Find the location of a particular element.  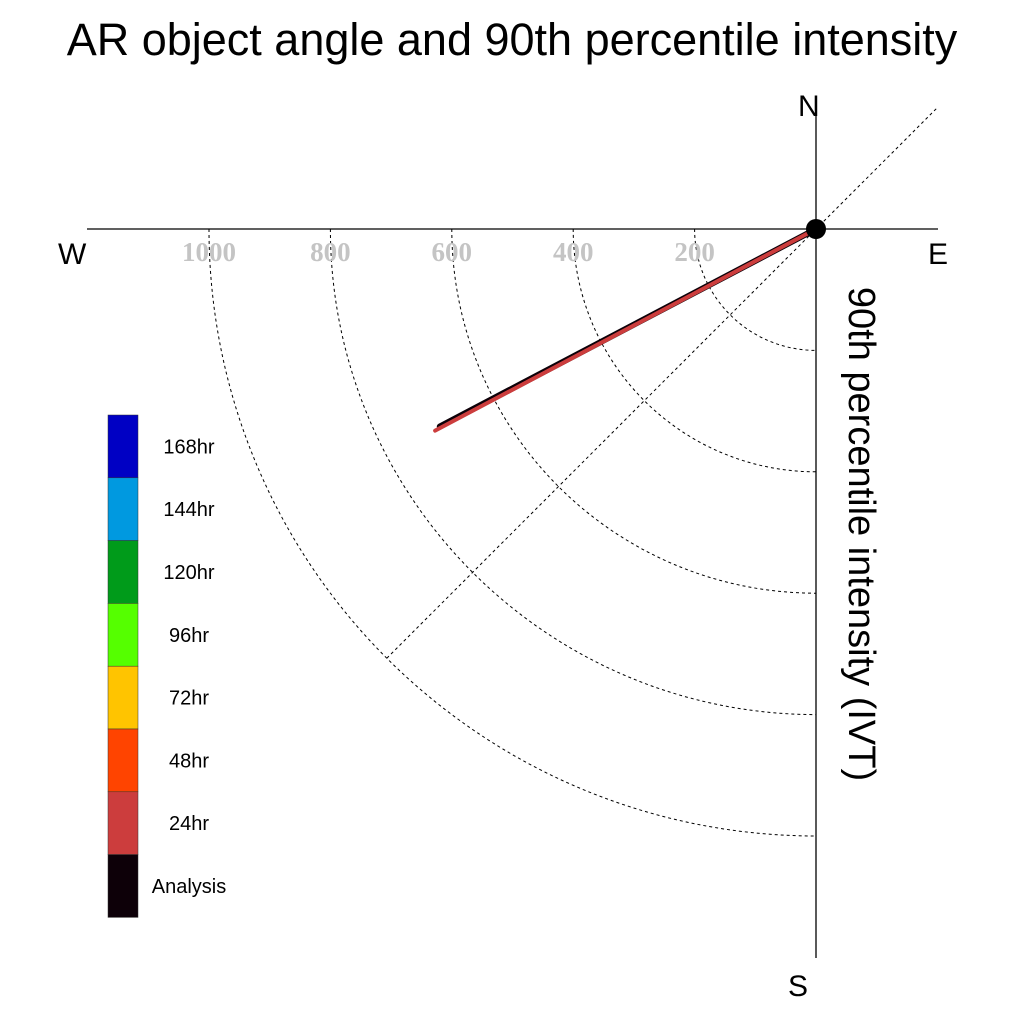

legend-swatch-48hr is located at coordinates (123, 760).